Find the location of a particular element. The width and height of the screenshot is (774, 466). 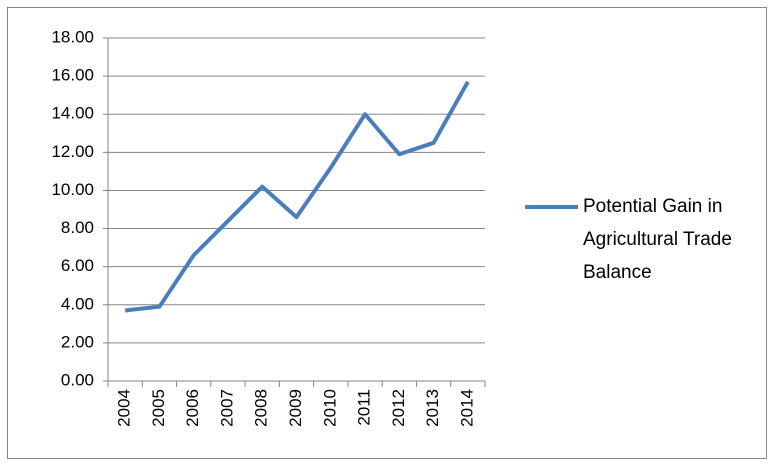

x-tick-label: 2006 is located at coordinates (192, 408).